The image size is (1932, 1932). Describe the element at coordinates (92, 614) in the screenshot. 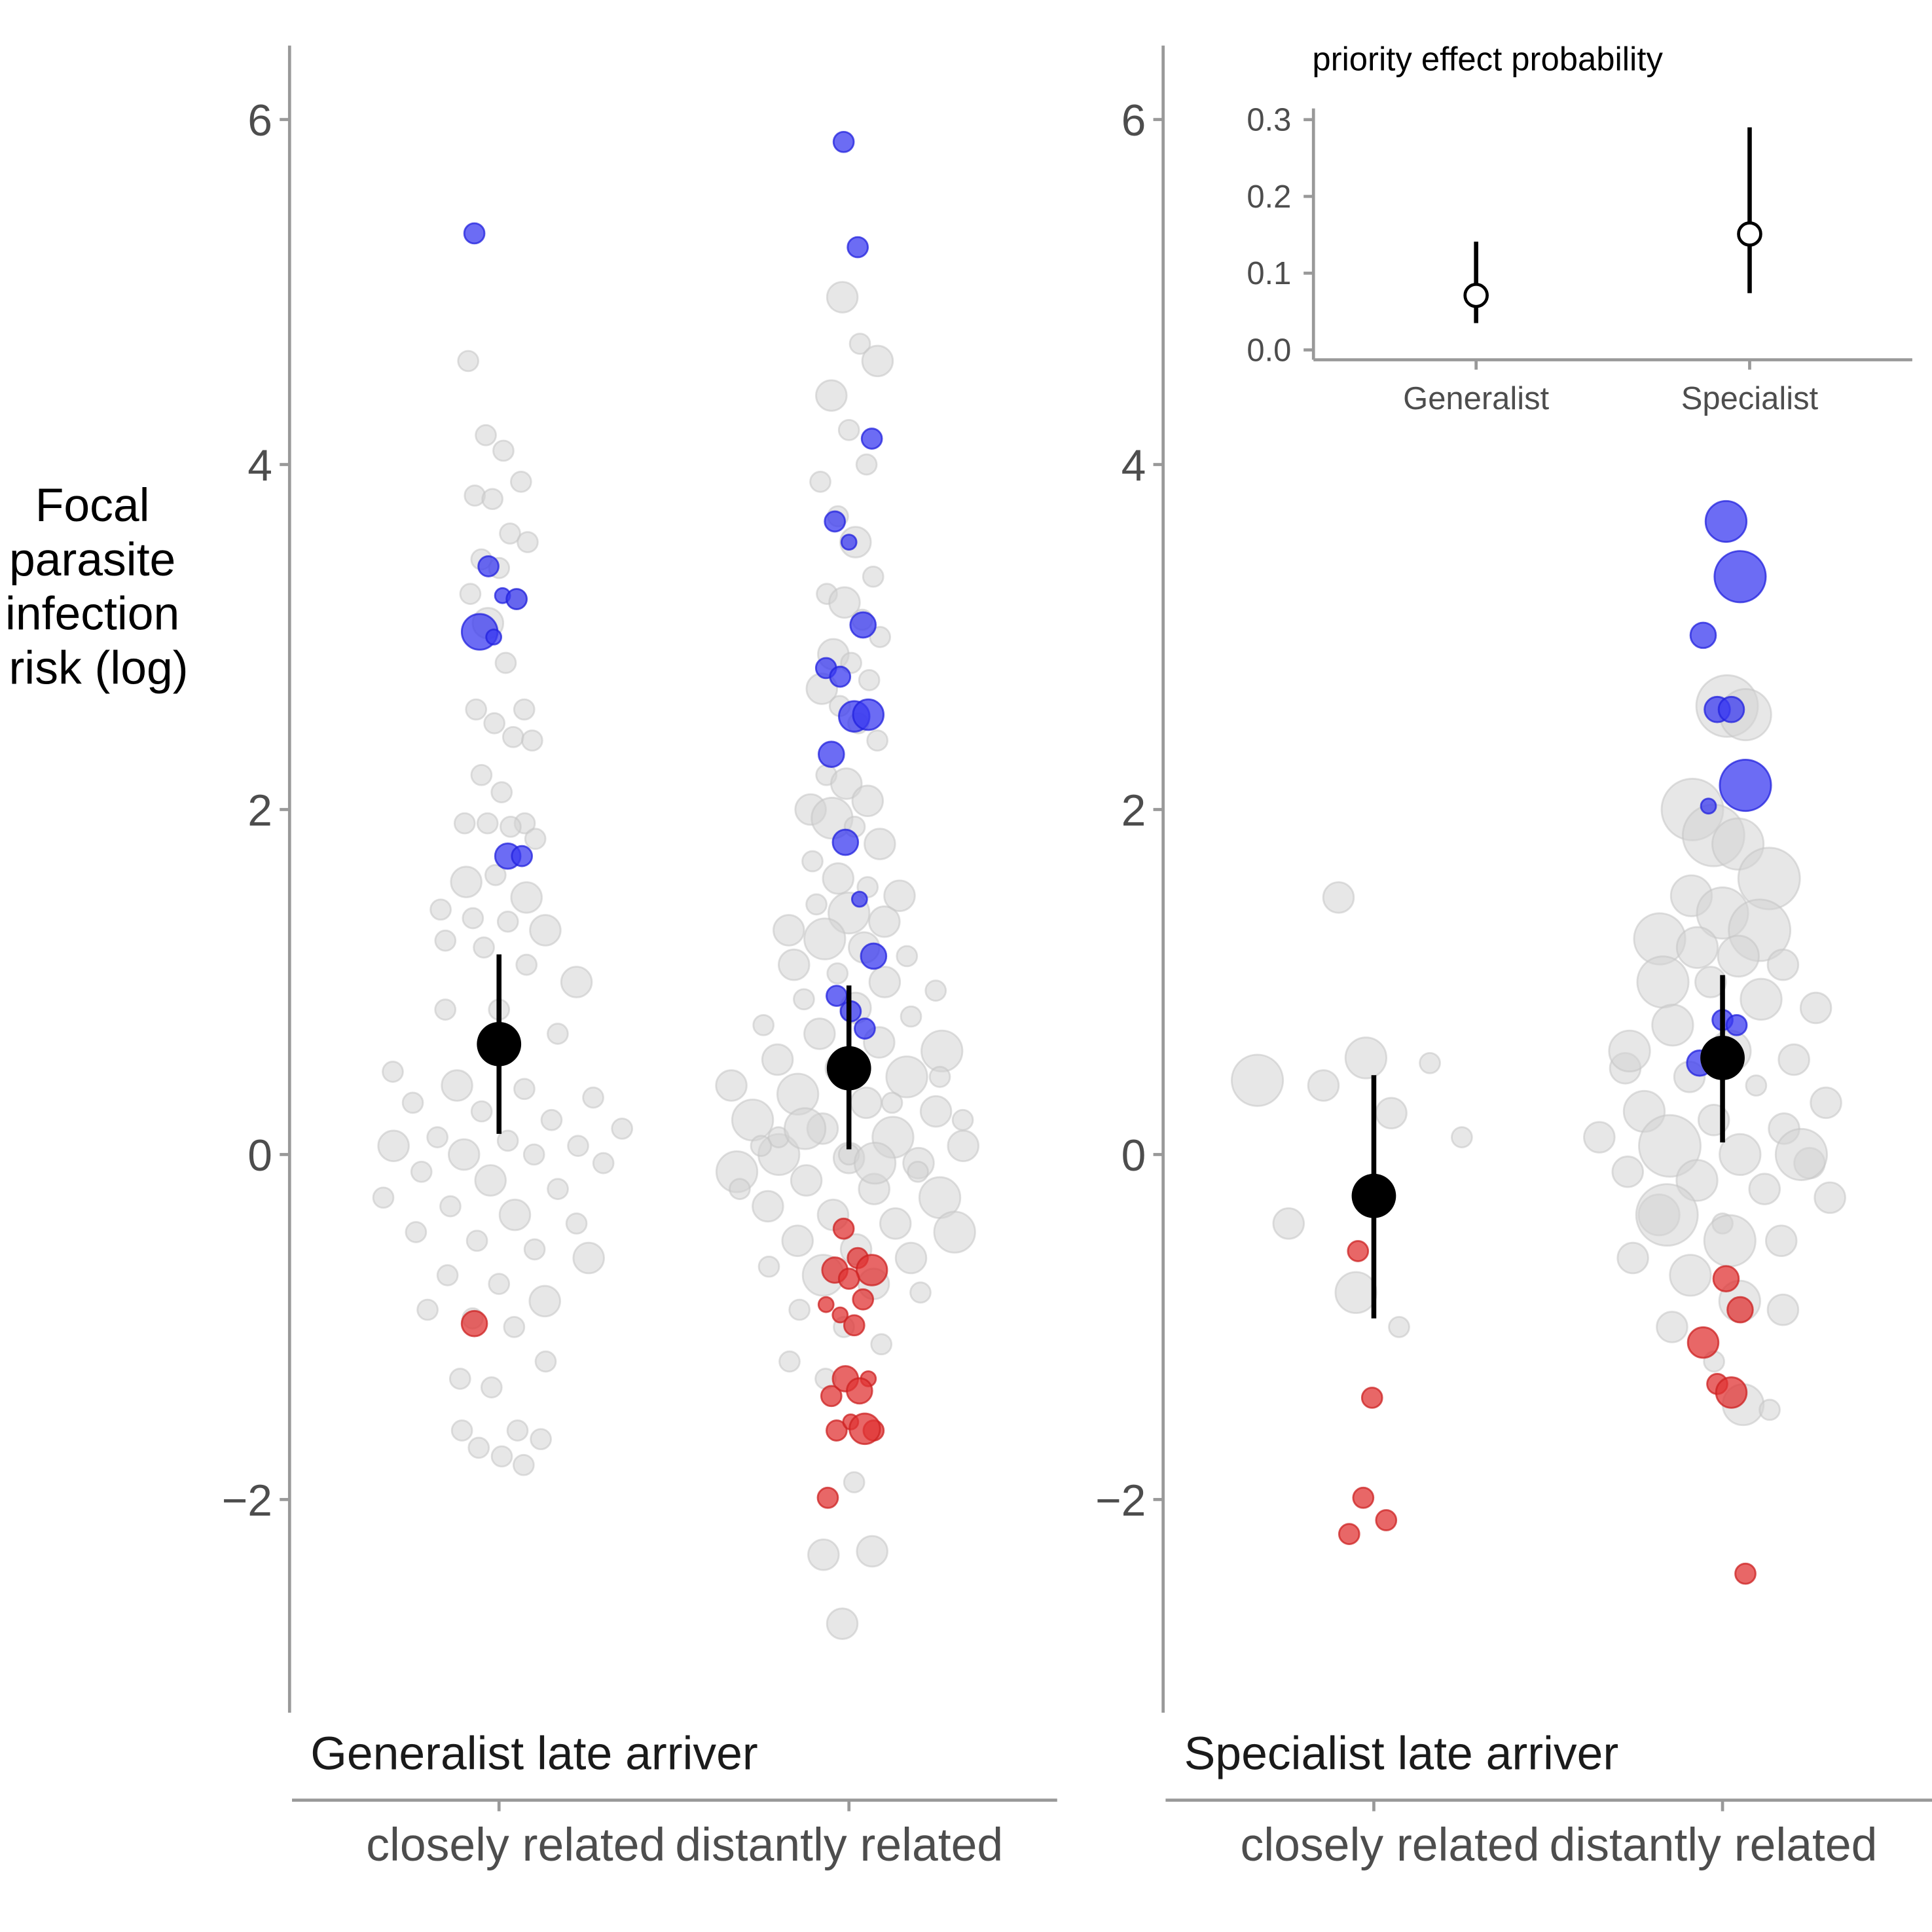

I see `y-label-line: infection` at that location.